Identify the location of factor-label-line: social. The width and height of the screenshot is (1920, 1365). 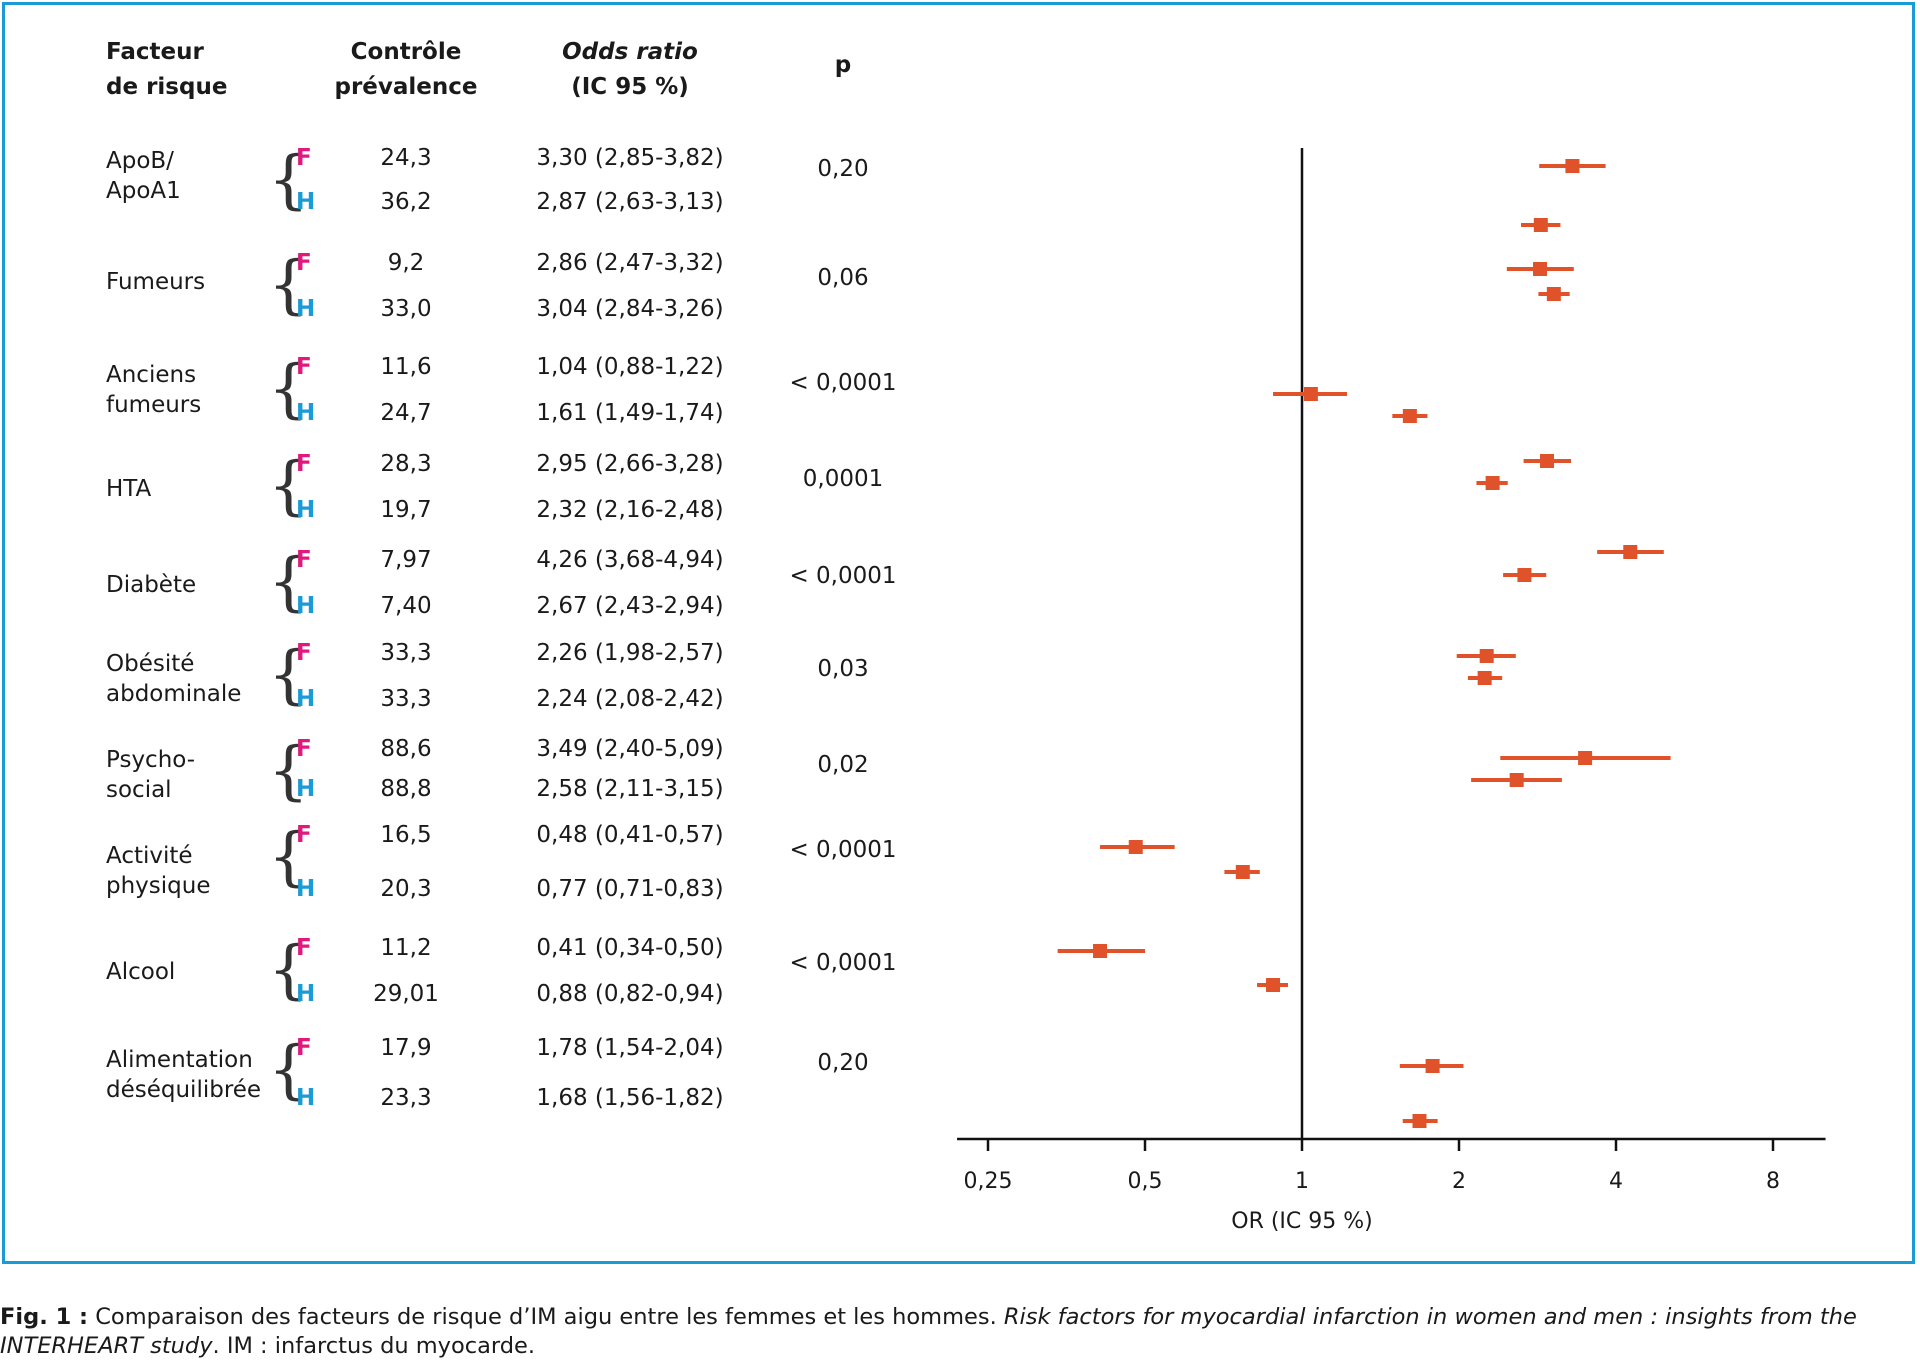
(139, 790).